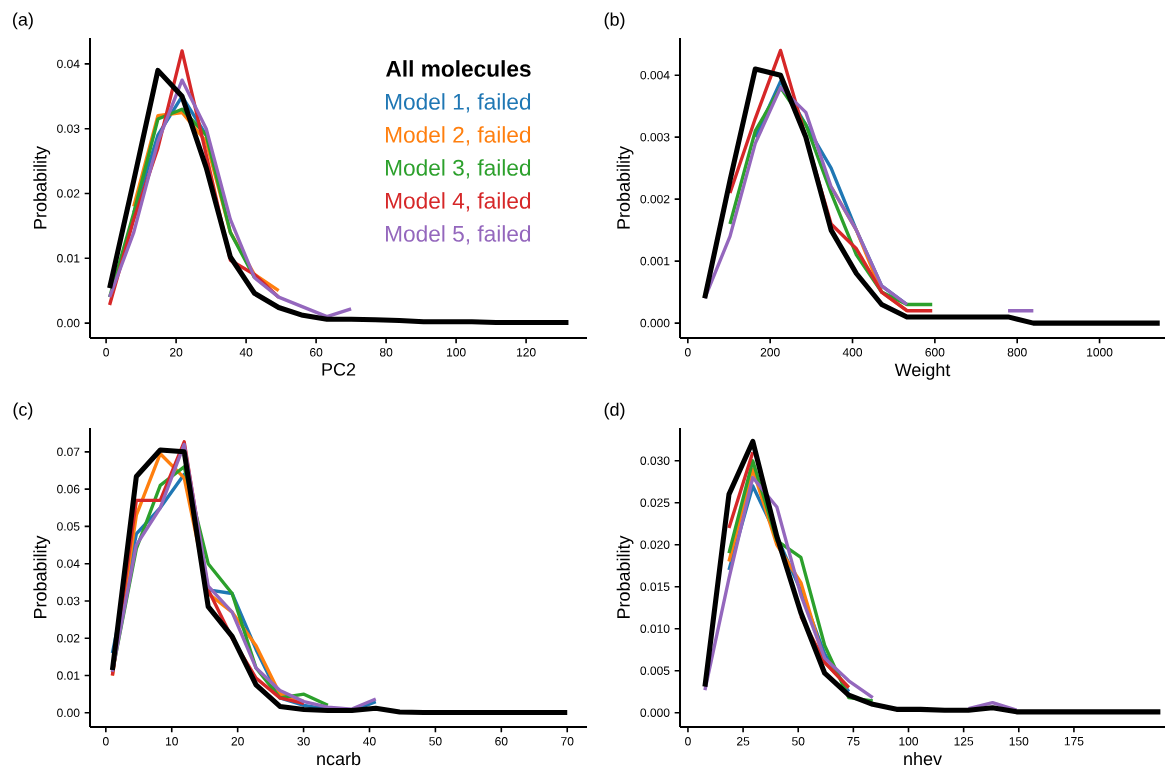  Describe the element at coordinates (458, 68) in the screenshot. I see `text: All molecules` at that location.